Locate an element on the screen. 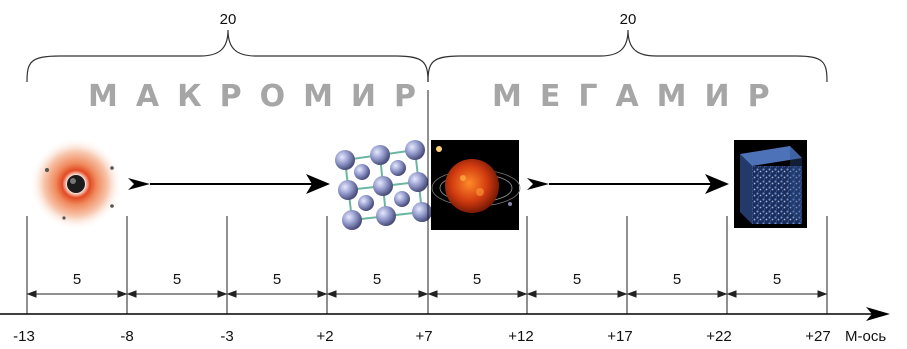 The height and width of the screenshot is (349, 907). axis-name: М-ось is located at coordinates (865, 336).